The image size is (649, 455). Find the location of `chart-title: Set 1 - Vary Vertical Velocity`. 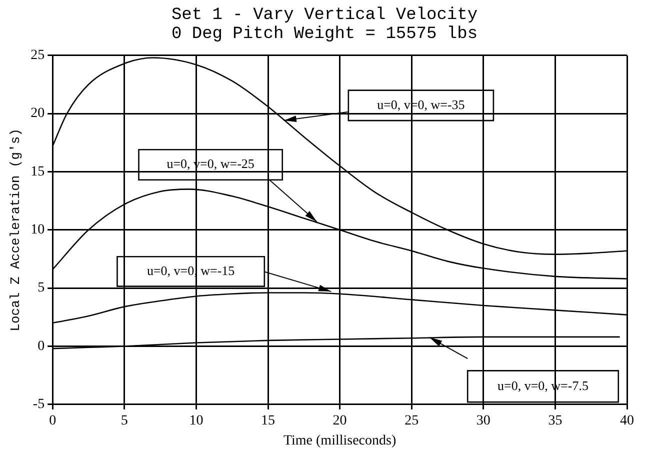

chart-title: Set 1 - Vary Vertical Velocity is located at coordinates (324, 15).